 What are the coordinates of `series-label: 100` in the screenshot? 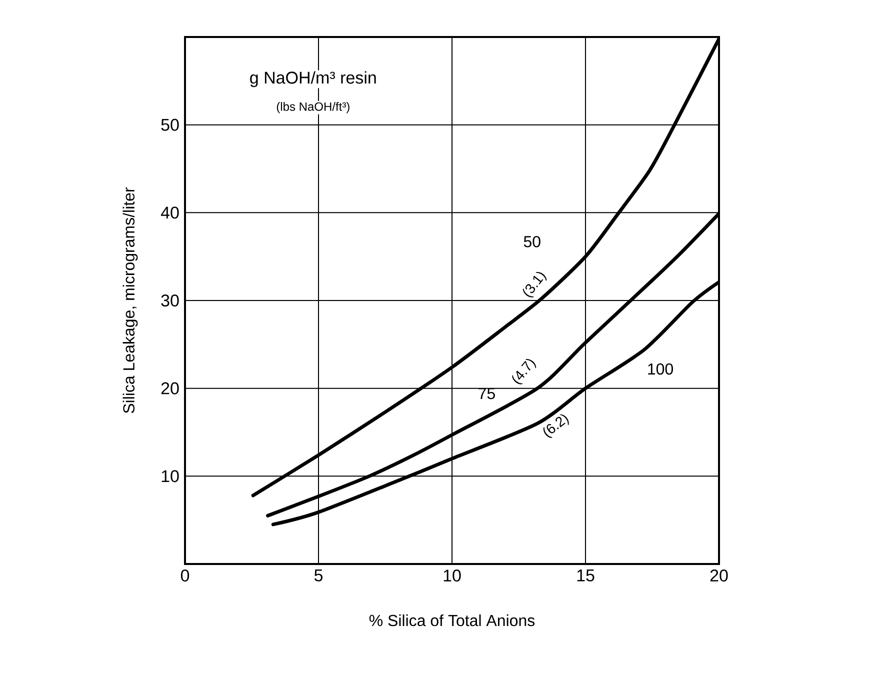 It's located at (660, 369).